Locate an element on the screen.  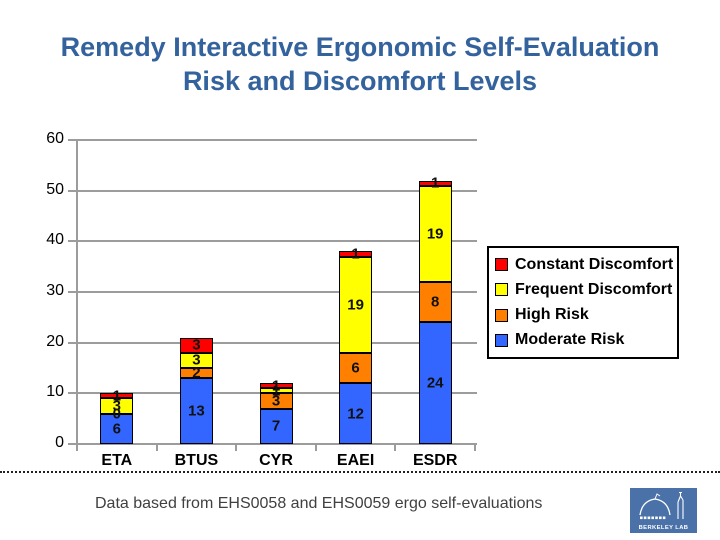
legend-item-high-risk: High Risk is located at coordinates (583, 315).